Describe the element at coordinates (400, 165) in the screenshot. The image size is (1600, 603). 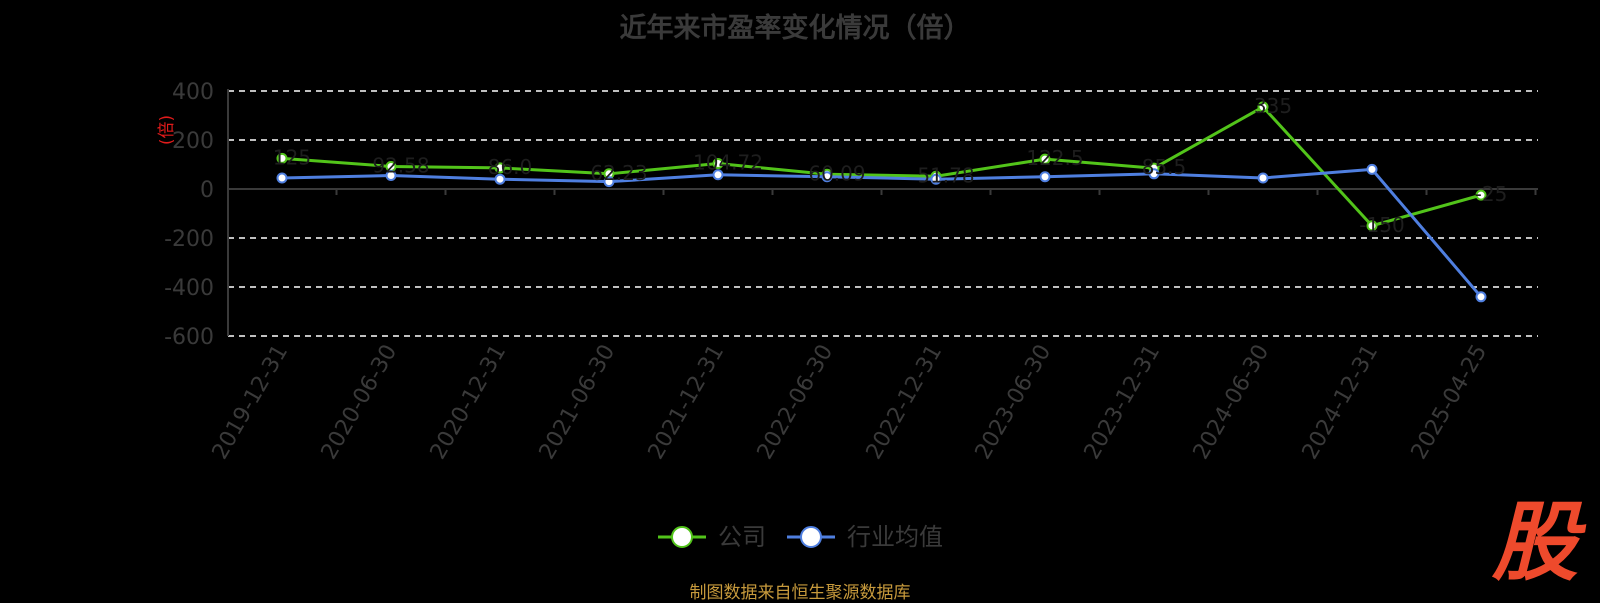
I see `data-label: 92.58` at that location.